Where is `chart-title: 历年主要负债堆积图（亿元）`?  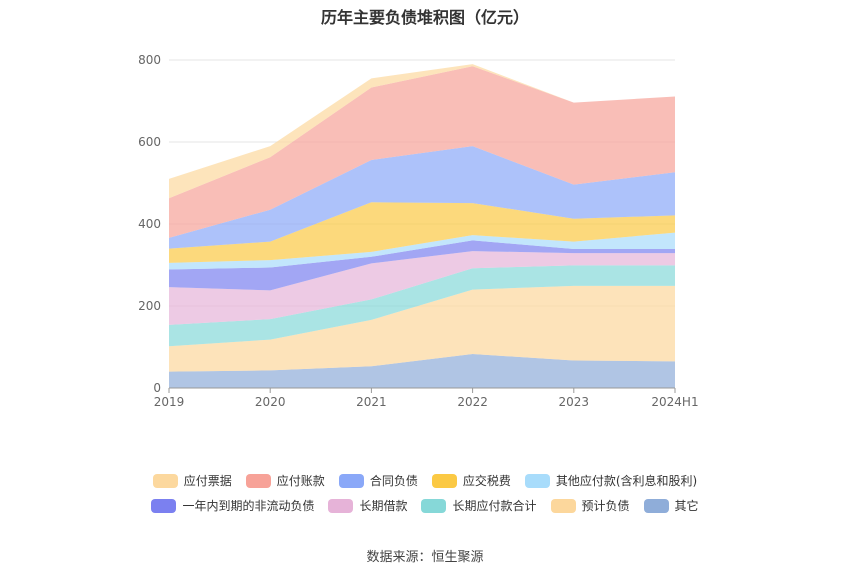 chart-title: 历年主要负债堆积图（亿元） is located at coordinates (424, 17).